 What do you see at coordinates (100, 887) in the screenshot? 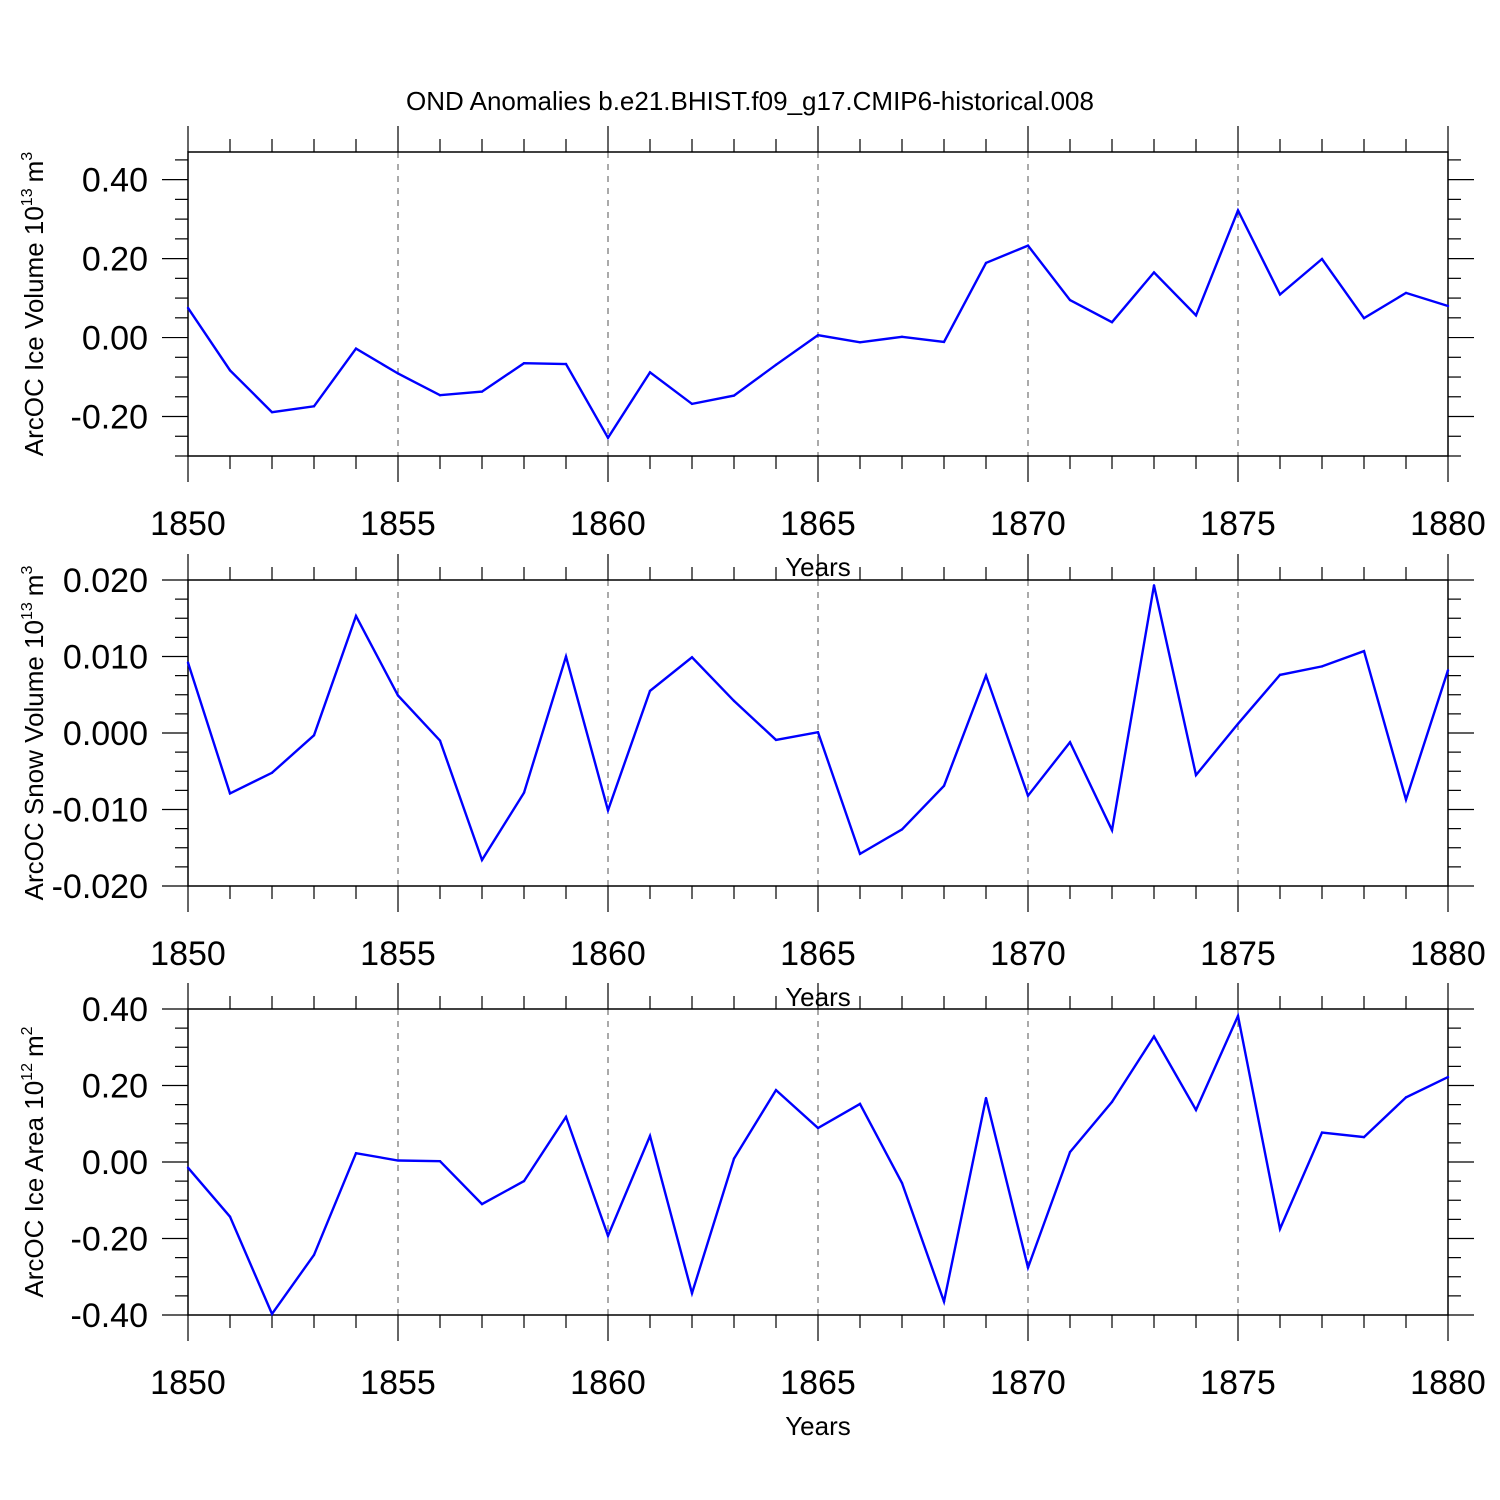
I see `y-tick-label: -0.020` at bounding box center [100, 887].